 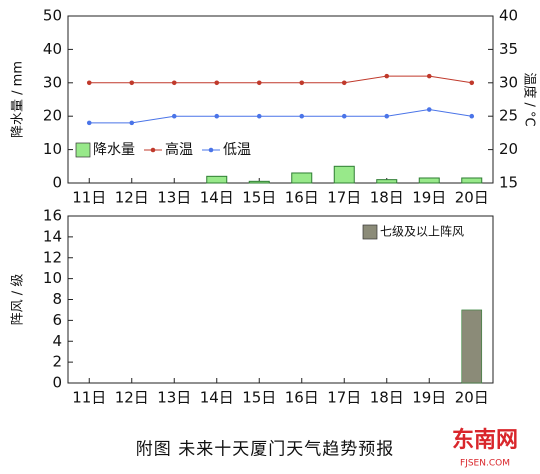 What do you see at coordinates (237, 150) in the screenshot?
I see `legend-label: 低温` at bounding box center [237, 150].